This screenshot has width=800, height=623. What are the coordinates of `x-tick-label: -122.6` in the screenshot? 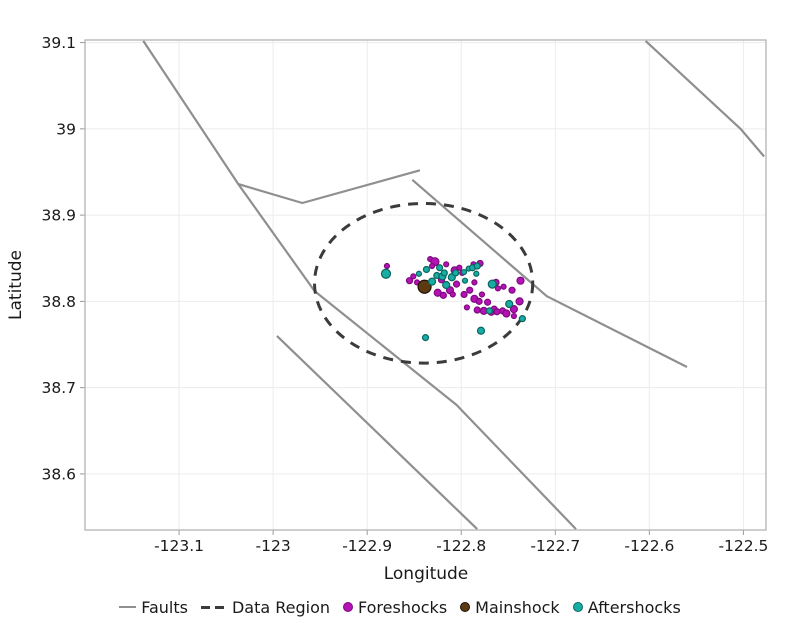 It's located at (649, 546).